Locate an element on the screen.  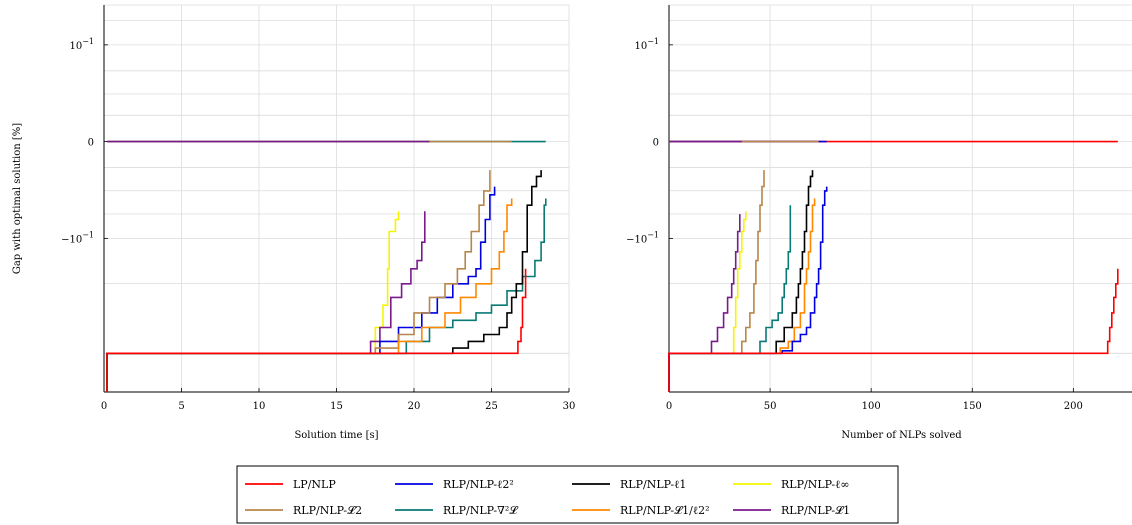
legend-label: LP/NLP is located at coordinates (314, 484).